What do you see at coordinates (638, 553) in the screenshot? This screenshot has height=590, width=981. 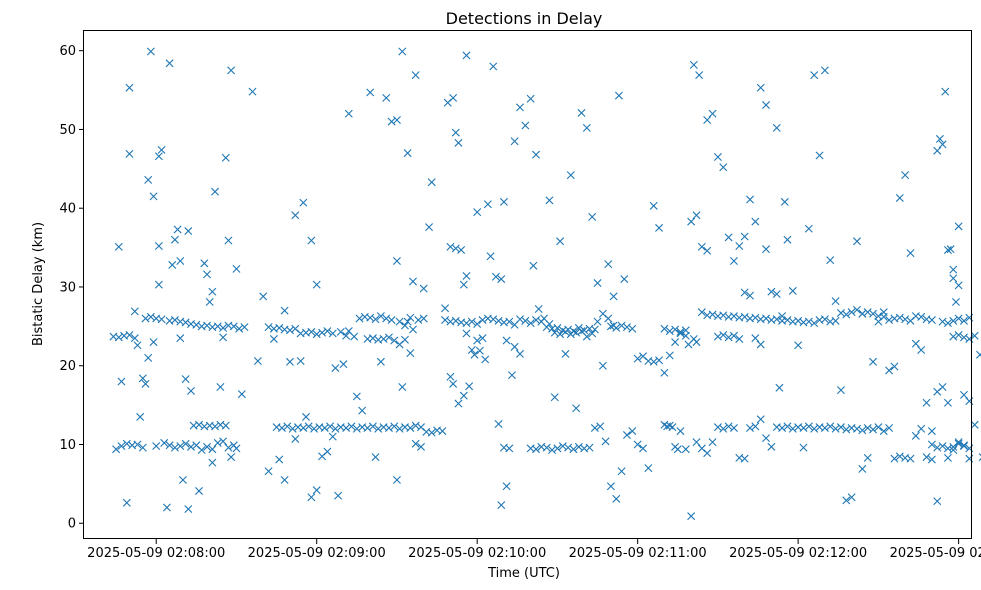 I see `x-tick-label: 2025-05-09 02:11:00` at bounding box center [638, 553].